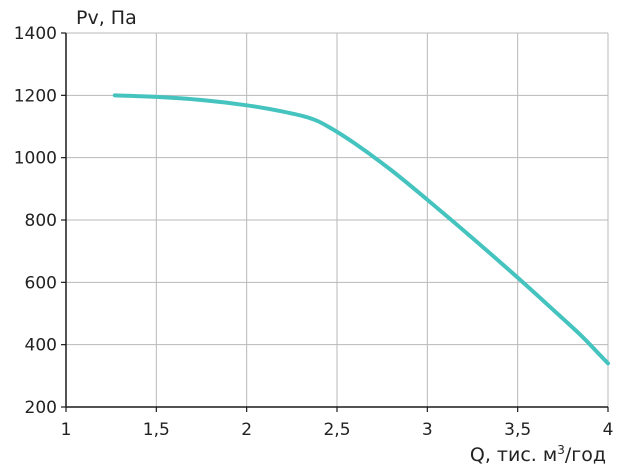 The width and height of the screenshot is (621, 475). What do you see at coordinates (106, 18) in the screenshot?
I see `y-axis-label: Pv, Па` at bounding box center [106, 18].